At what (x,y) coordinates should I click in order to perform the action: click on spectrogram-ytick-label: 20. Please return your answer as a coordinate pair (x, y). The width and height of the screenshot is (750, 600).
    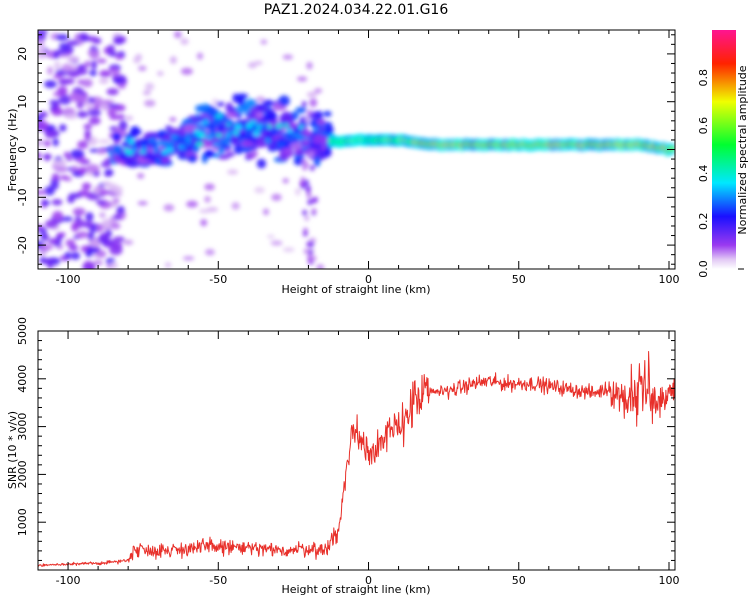
    Looking at the image, I should click on (22, 54).